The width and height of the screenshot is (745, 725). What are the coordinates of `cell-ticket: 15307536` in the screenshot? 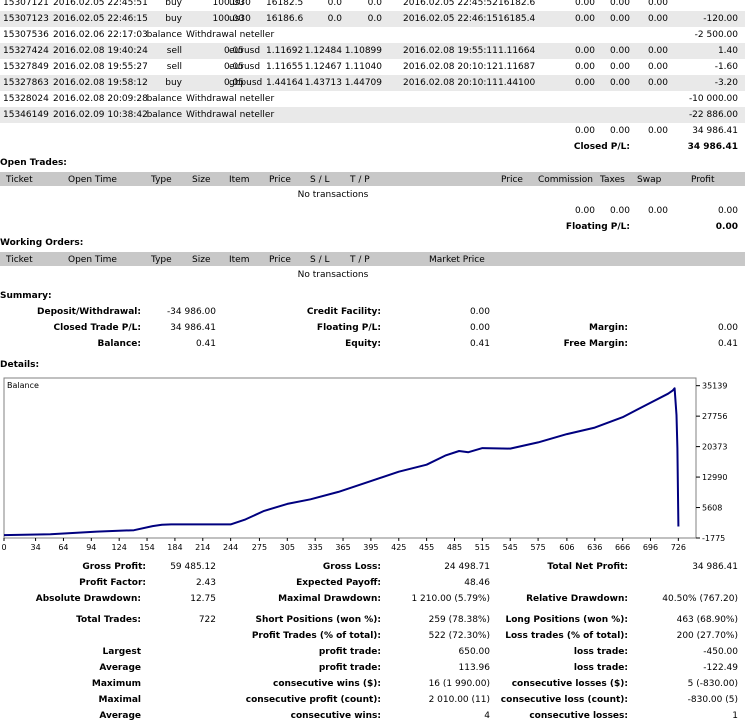 It's located at (26, 35).